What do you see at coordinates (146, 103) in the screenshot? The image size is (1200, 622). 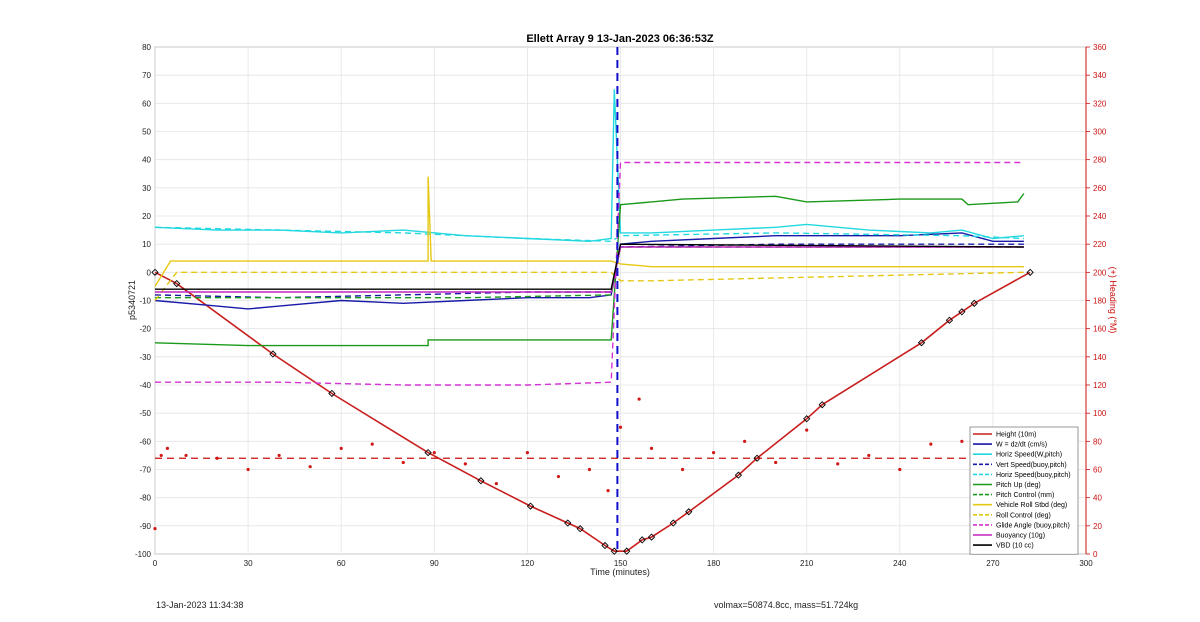 I see `y-tick-label: 60` at bounding box center [146, 103].